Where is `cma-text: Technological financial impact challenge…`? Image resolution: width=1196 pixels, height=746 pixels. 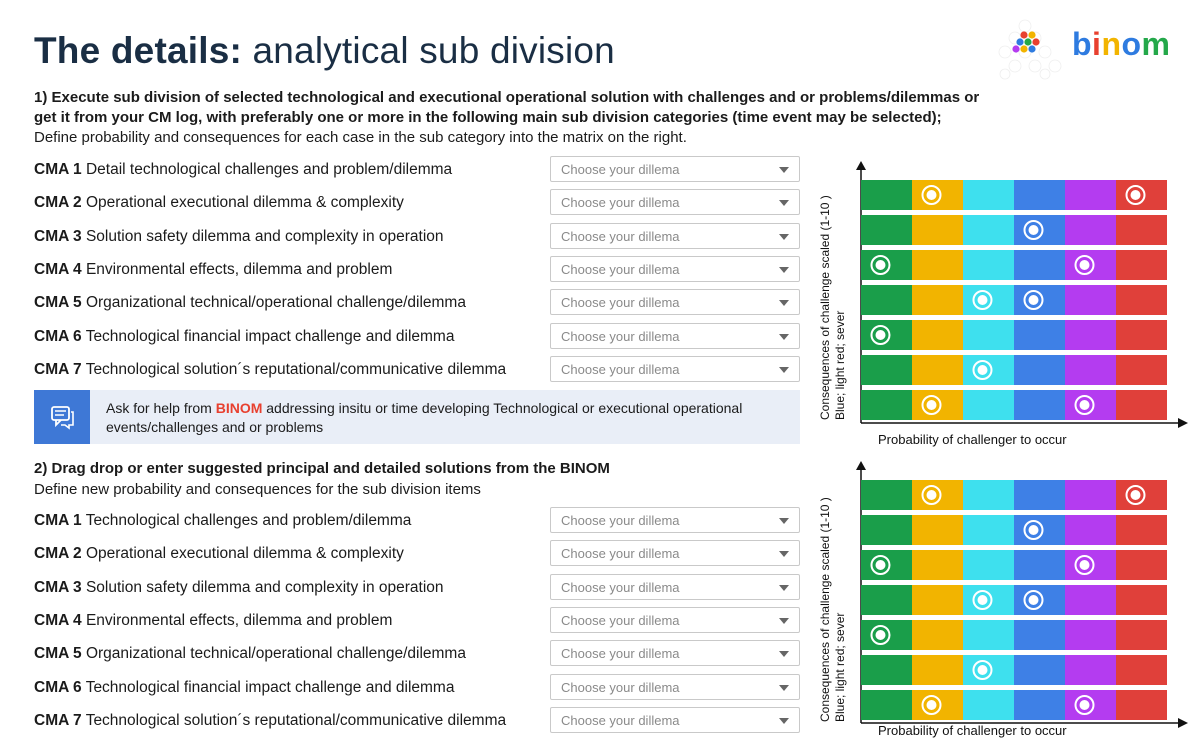 cma-text: Technological financial impact challenge… is located at coordinates (270, 336).